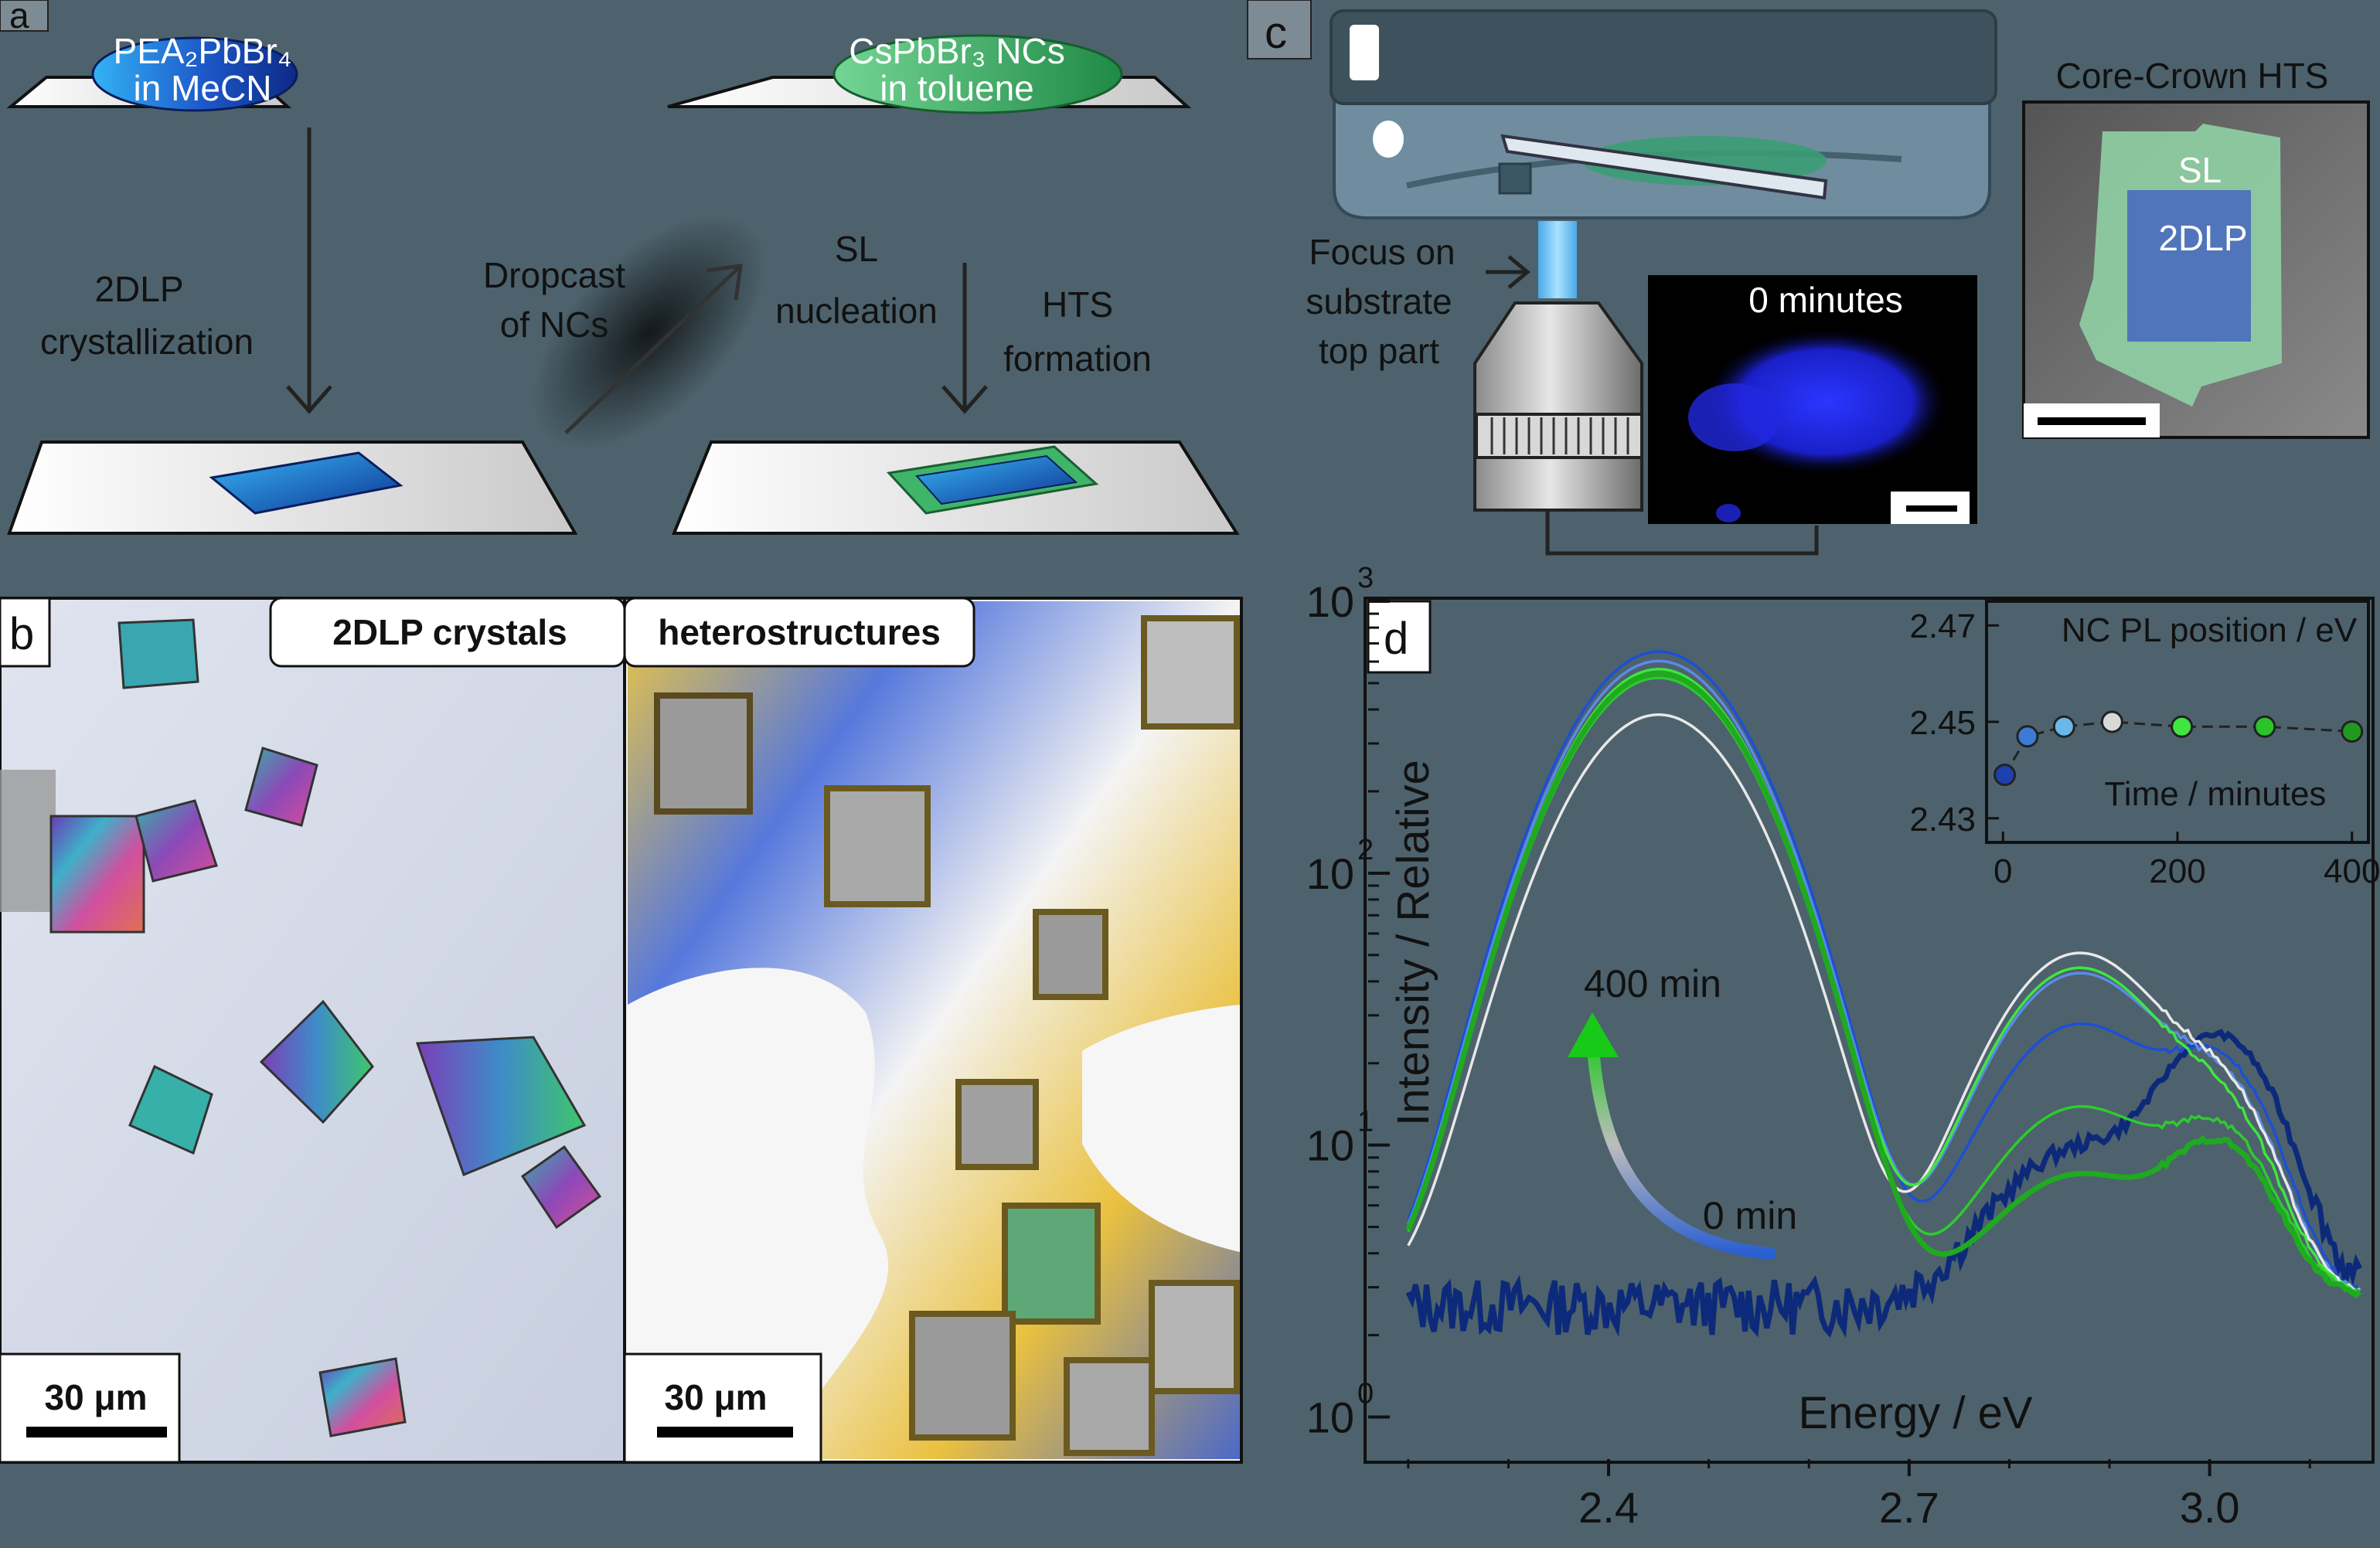  Describe the element at coordinates (2210, 1507) in the screenshot. I see `x-tick-label: 3.0` at that location.